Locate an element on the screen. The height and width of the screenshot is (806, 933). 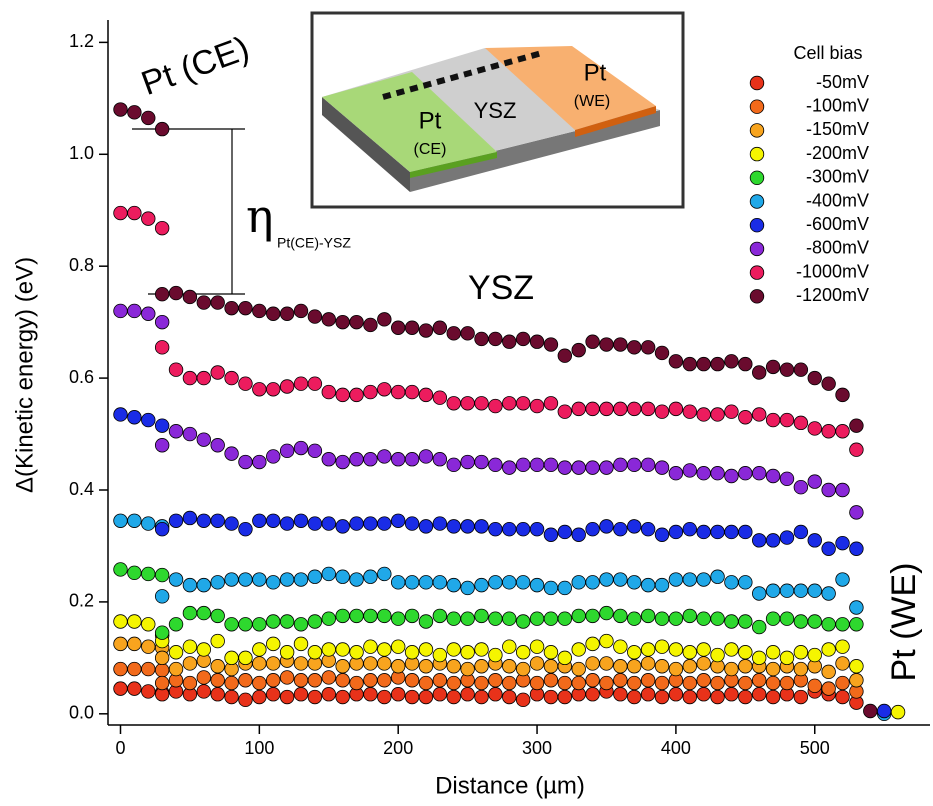
legend-label: -1200mV is located at coordinates (832, 295).